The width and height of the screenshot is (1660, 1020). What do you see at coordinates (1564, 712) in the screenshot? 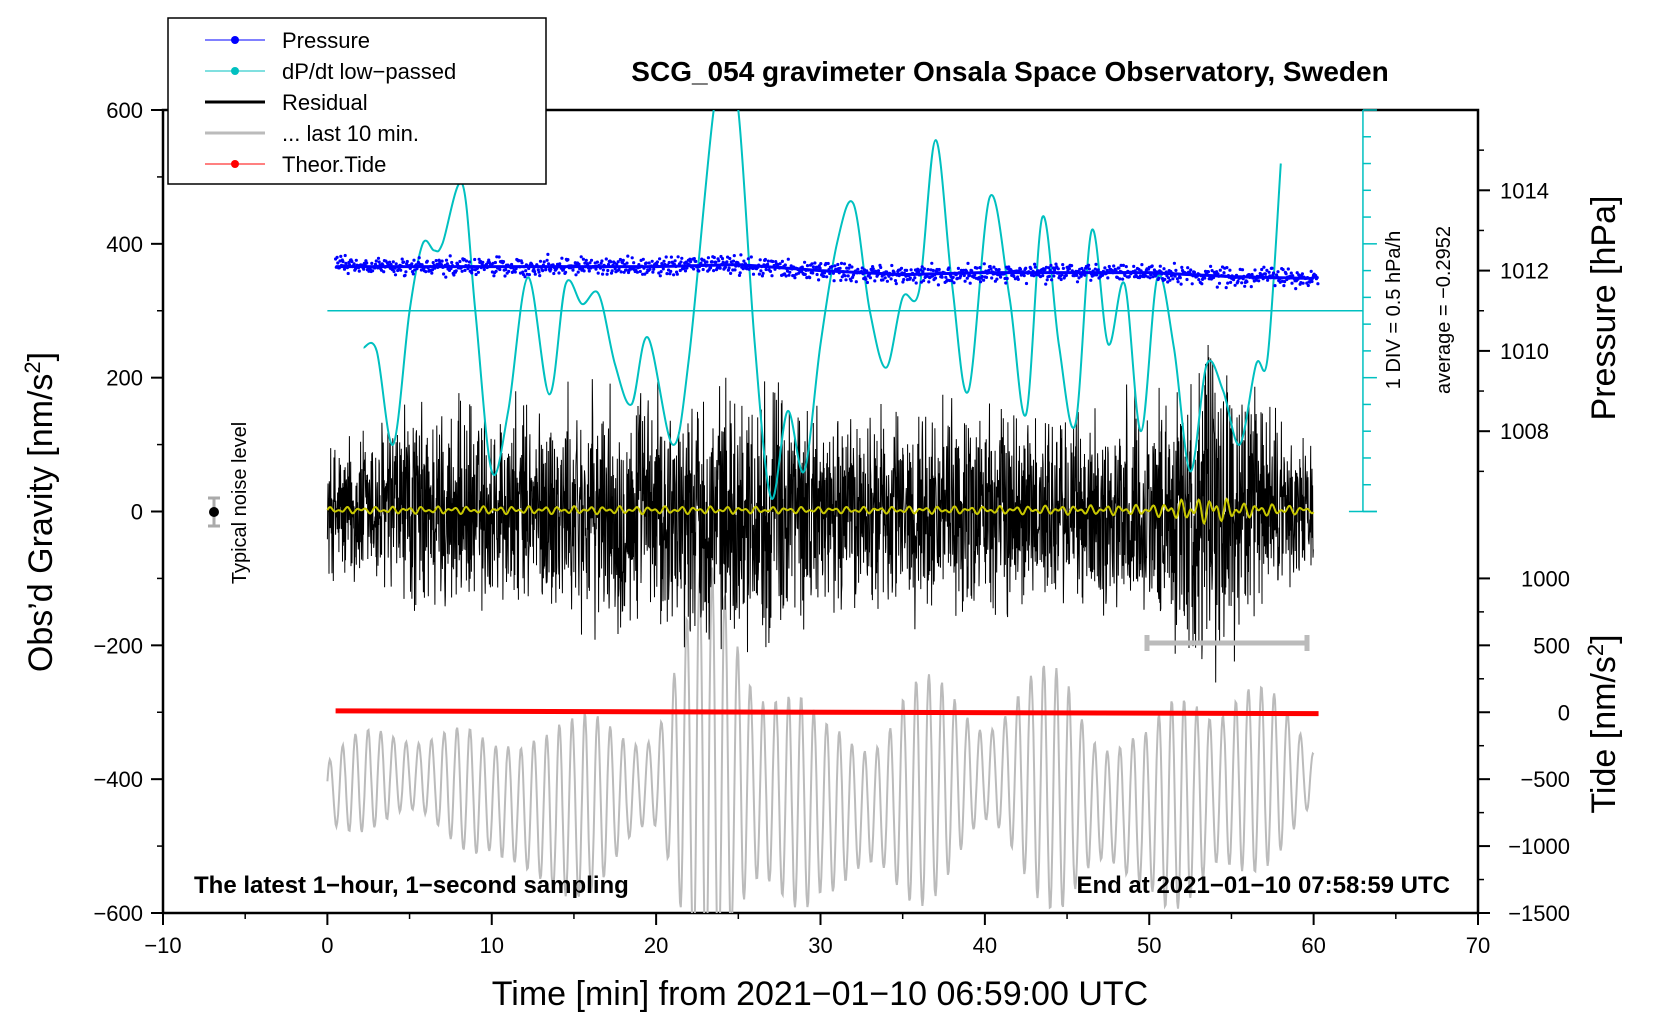
I see `y-tide-tick-label-3: 0` at bounding box center [1564, 712].